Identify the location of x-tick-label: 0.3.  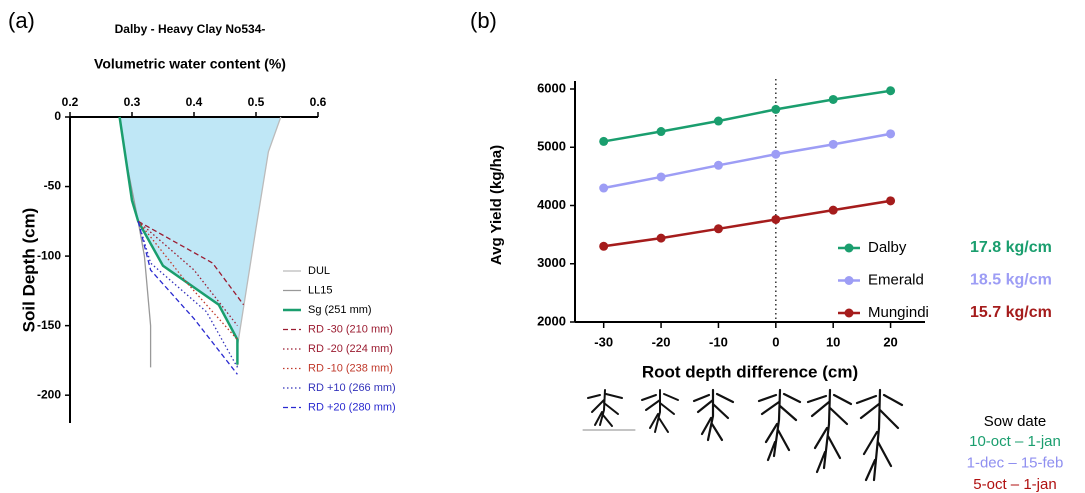
(132, 102).